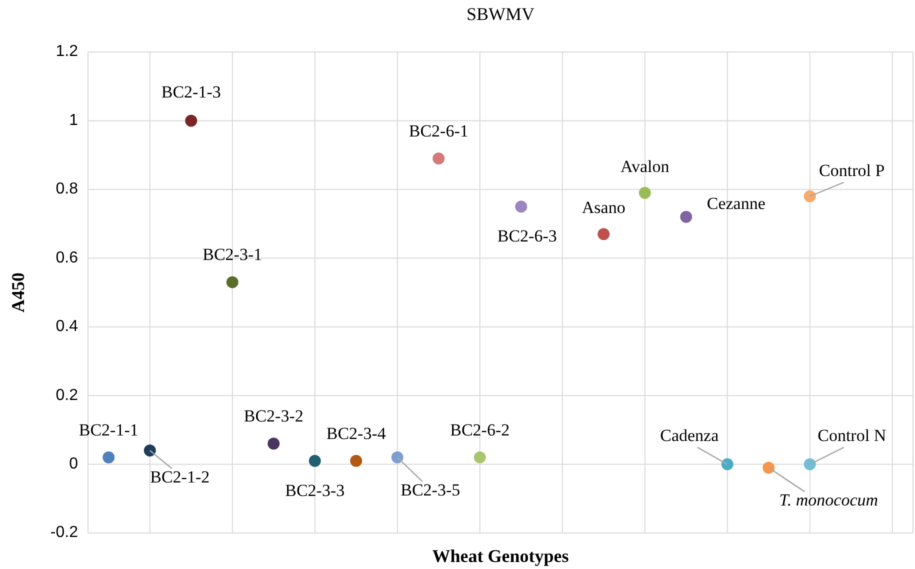  Describe the element at coordinates (645, 166) in the screenshot. I see `annotation: Avalon` at that location.